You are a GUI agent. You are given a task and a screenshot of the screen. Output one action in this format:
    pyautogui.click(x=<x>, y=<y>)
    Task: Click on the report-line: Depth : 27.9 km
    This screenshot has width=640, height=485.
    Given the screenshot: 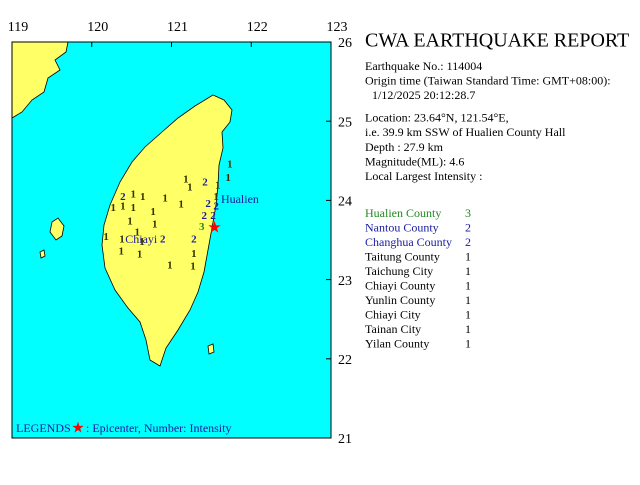 What is the action you would take?
    pyautogui.click(x=404, y=147)
    